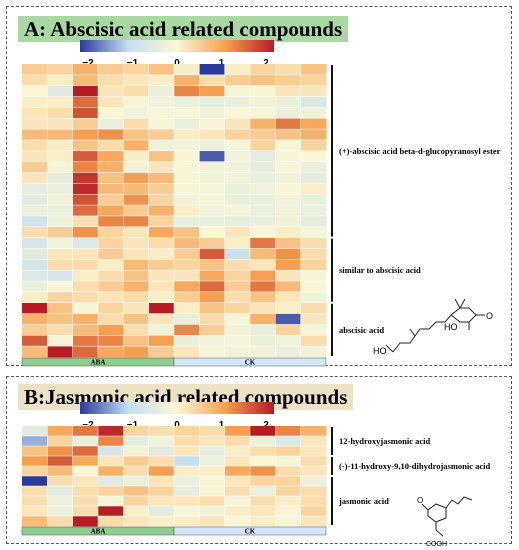 The height and width of the screenshot is (550, 519). What do you see at coordinates (415, 466) in the screenshot?
I see `row-group-label: (-)-11-hydroxy-9,10-dihydrojasmonic acid` at bounding box center [415, 466].